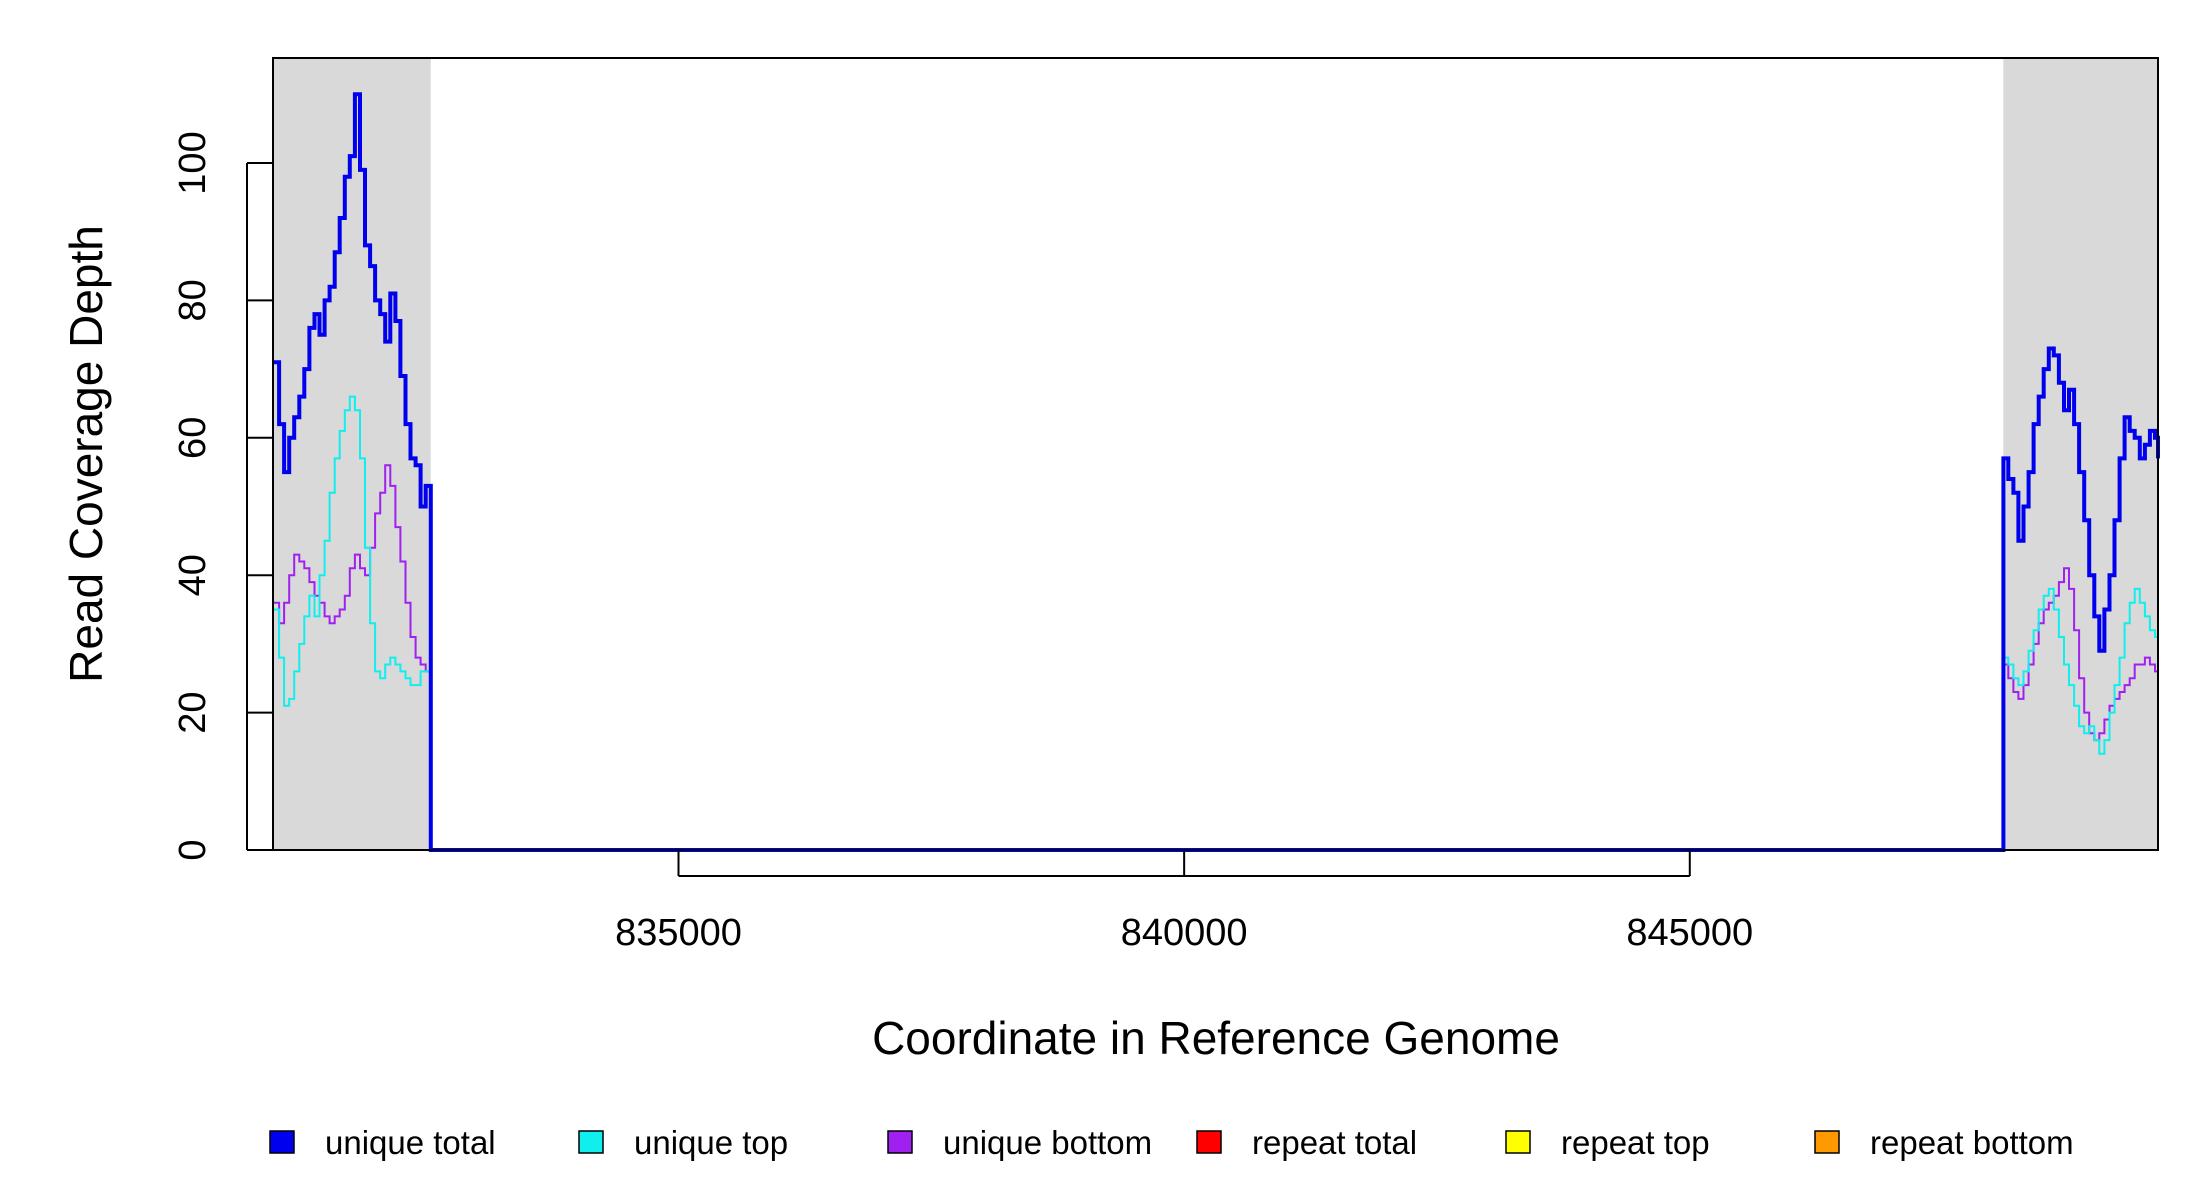  Describe the element at coordinates (678, 933) in the screenshot. I see `x-tick-label-835000: 835000` at that location.